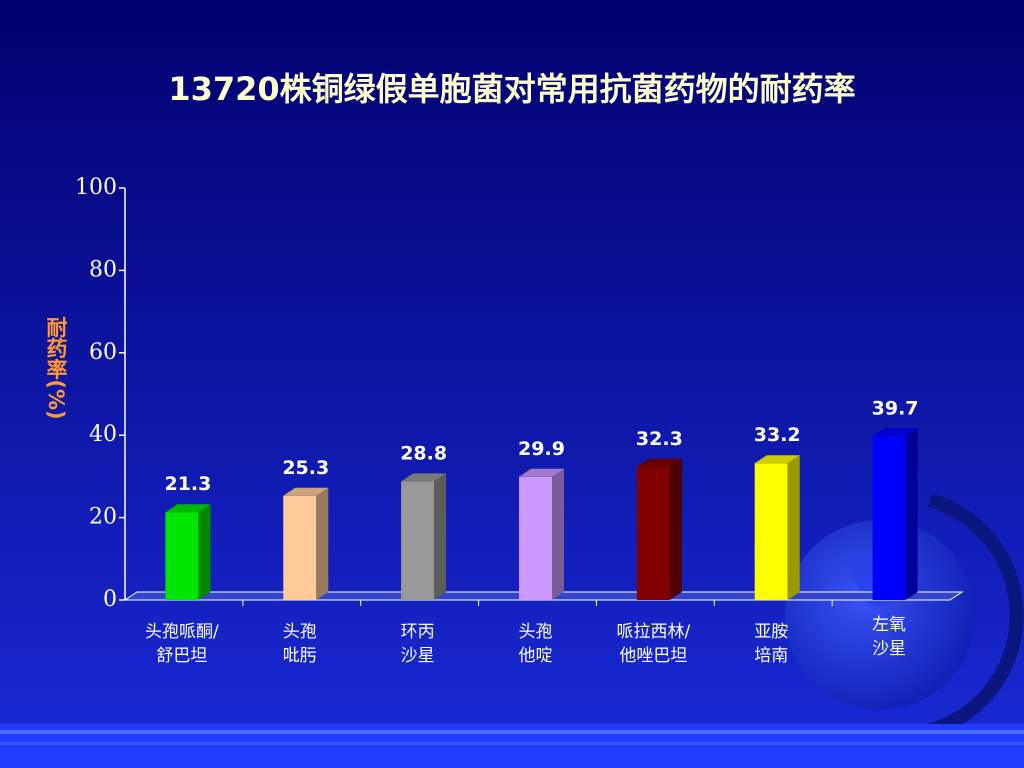  Describe the element at coordinates (103, 517) in the screenshot. I see `y-tick-label: 20` at that location.